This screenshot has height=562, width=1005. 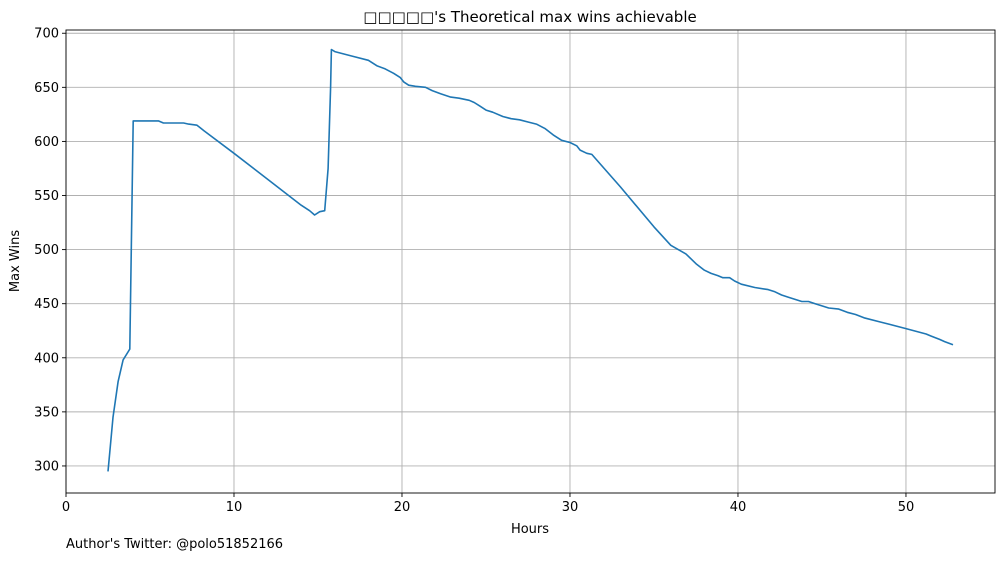 I want to click on y-tick-label-6: 600, so click(x=46, y=142).